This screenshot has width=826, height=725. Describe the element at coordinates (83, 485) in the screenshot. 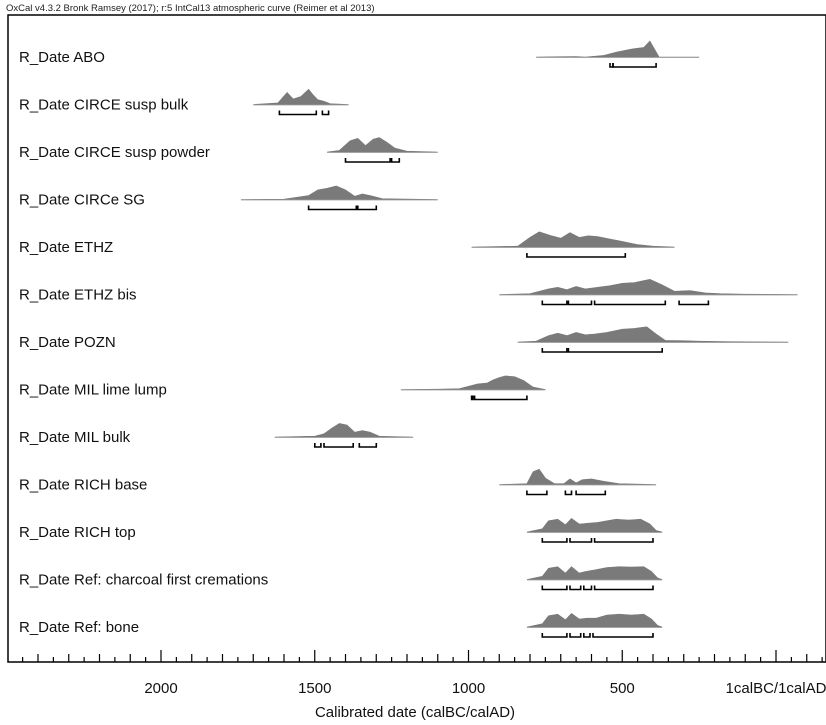

I see `row-label: R_Date RICH base` at that location.